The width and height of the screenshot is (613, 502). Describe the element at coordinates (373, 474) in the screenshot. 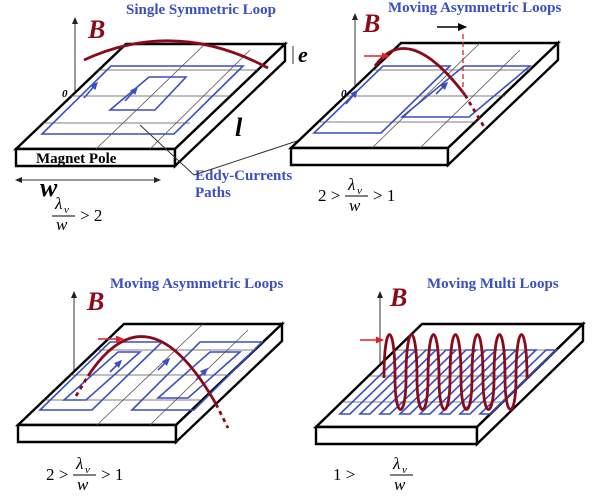

I see `ratio-condition: 1 > λ v w` at that location.